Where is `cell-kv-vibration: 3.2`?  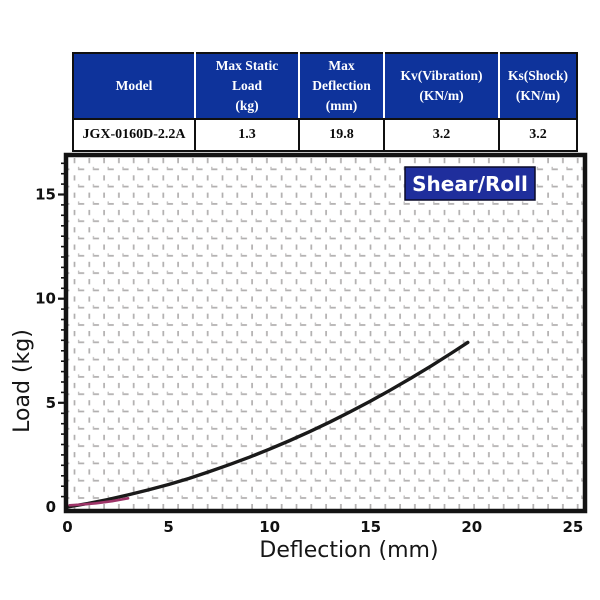 cell-kv-vibration: 3.2 is located at coordinates (441, 135).